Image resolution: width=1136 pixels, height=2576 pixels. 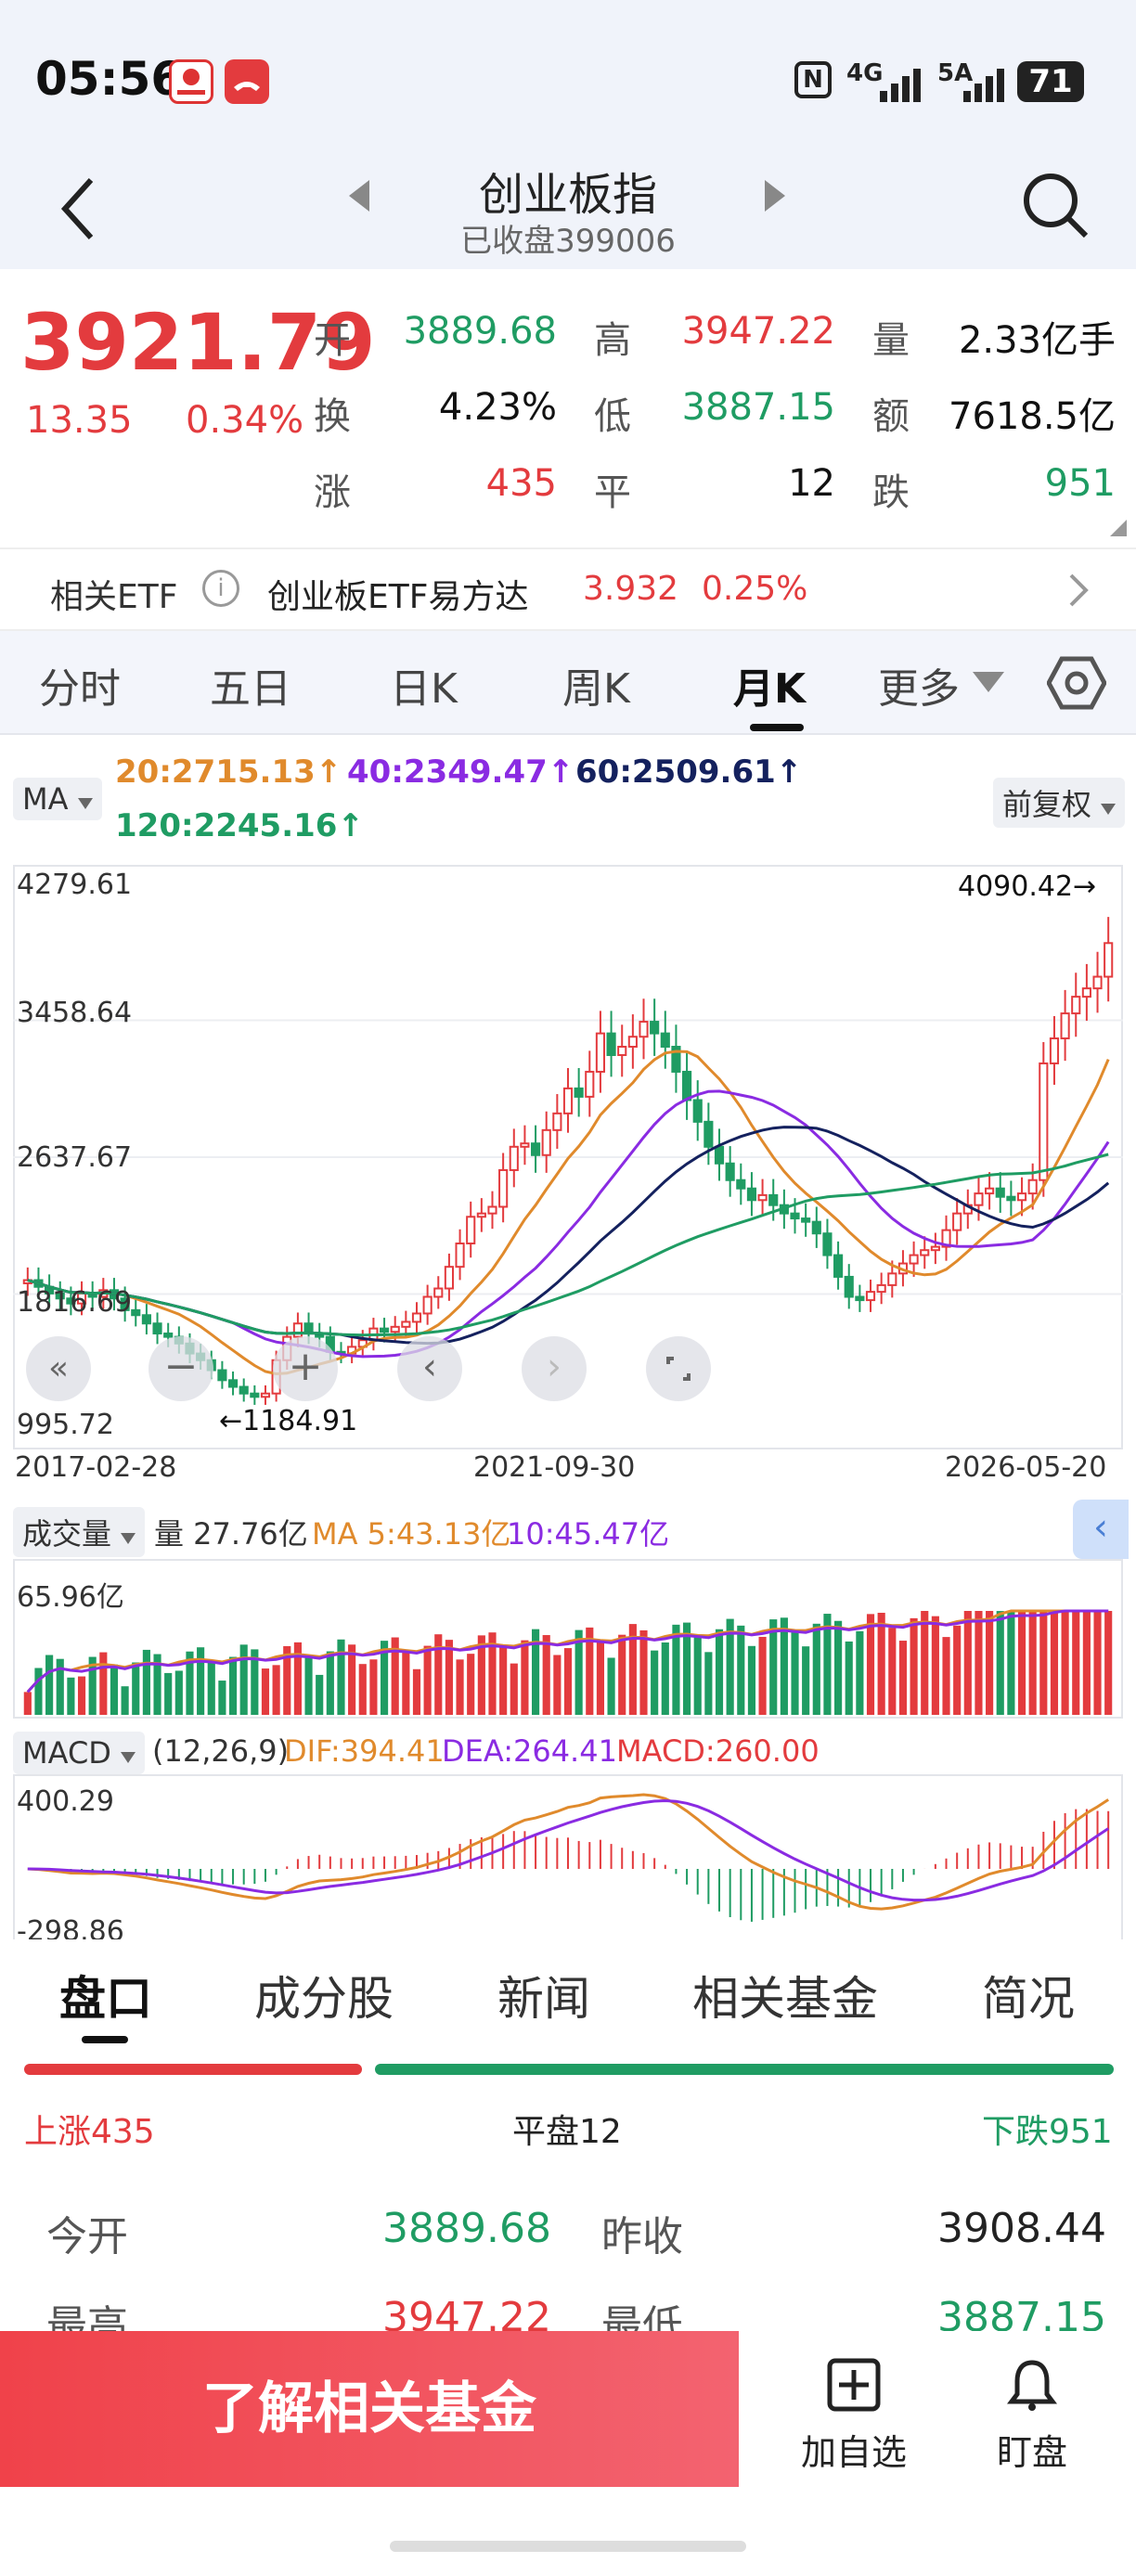 I want to click on rise-label: 涨, so click(x=332, y=493).